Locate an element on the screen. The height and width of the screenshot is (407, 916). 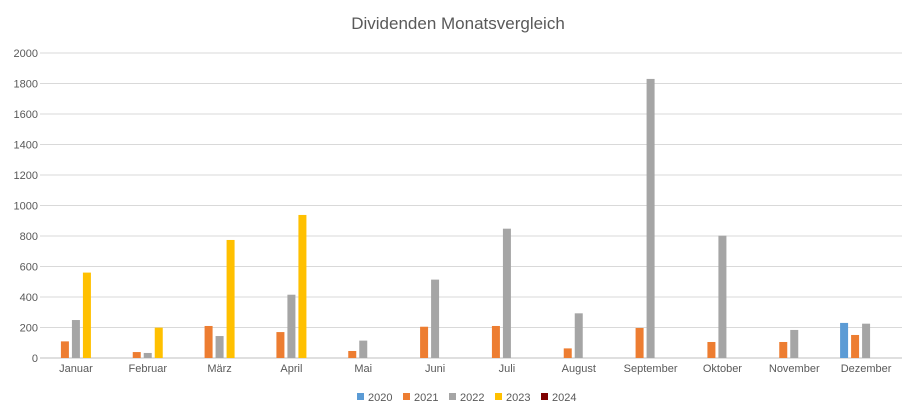
legend-label: 2024 is located at coordinates (564, 398).